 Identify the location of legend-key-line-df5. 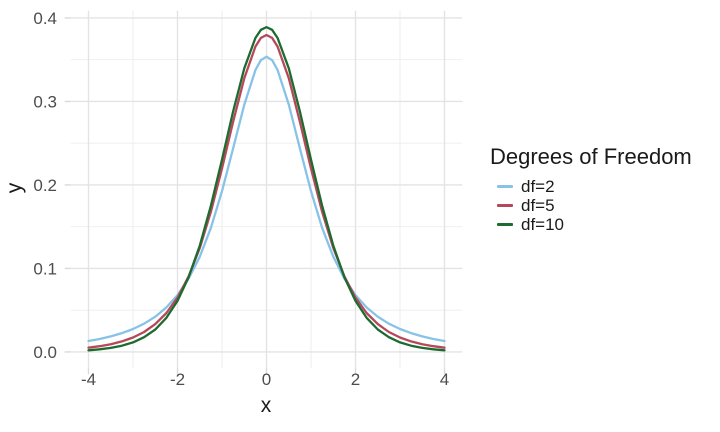
(505, 205).